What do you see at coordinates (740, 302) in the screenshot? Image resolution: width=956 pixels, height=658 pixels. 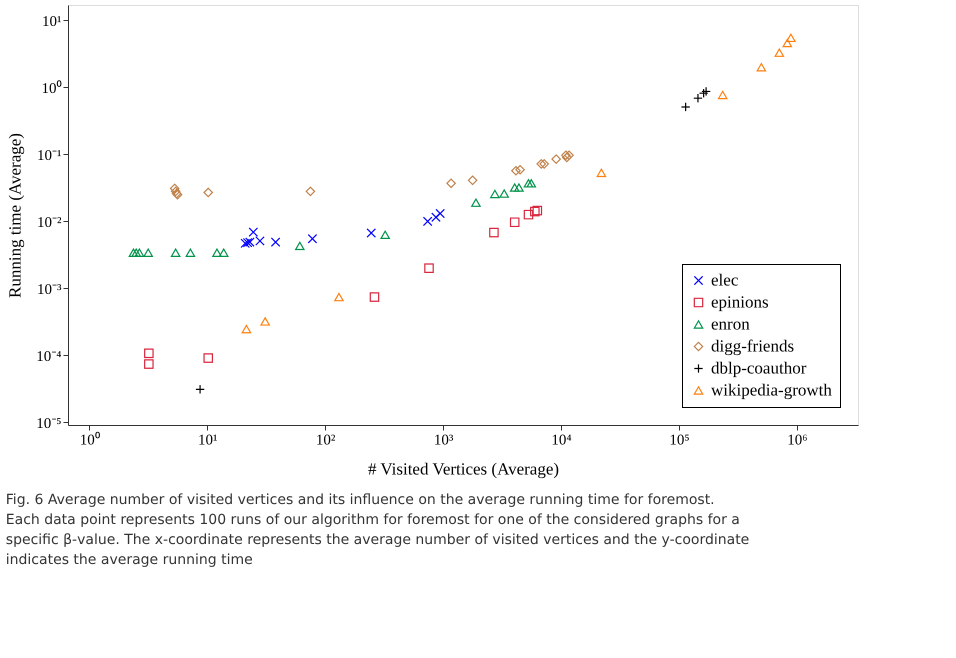 I see `legend-label: epinions` at bounding box center [740, 302].